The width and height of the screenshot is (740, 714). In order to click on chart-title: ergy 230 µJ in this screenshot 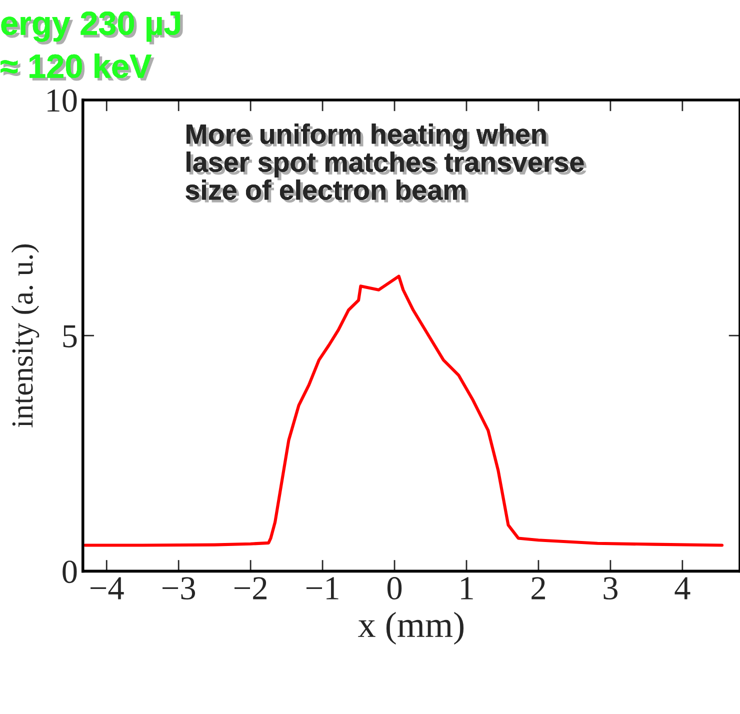, I will do `click(92, 28)`.